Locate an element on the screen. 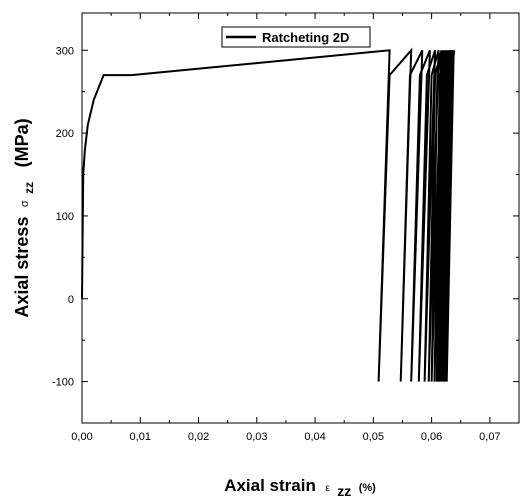 This screenshot has height=501, width=526. y-tick-label: 300 is located at coordinates (65, 51).